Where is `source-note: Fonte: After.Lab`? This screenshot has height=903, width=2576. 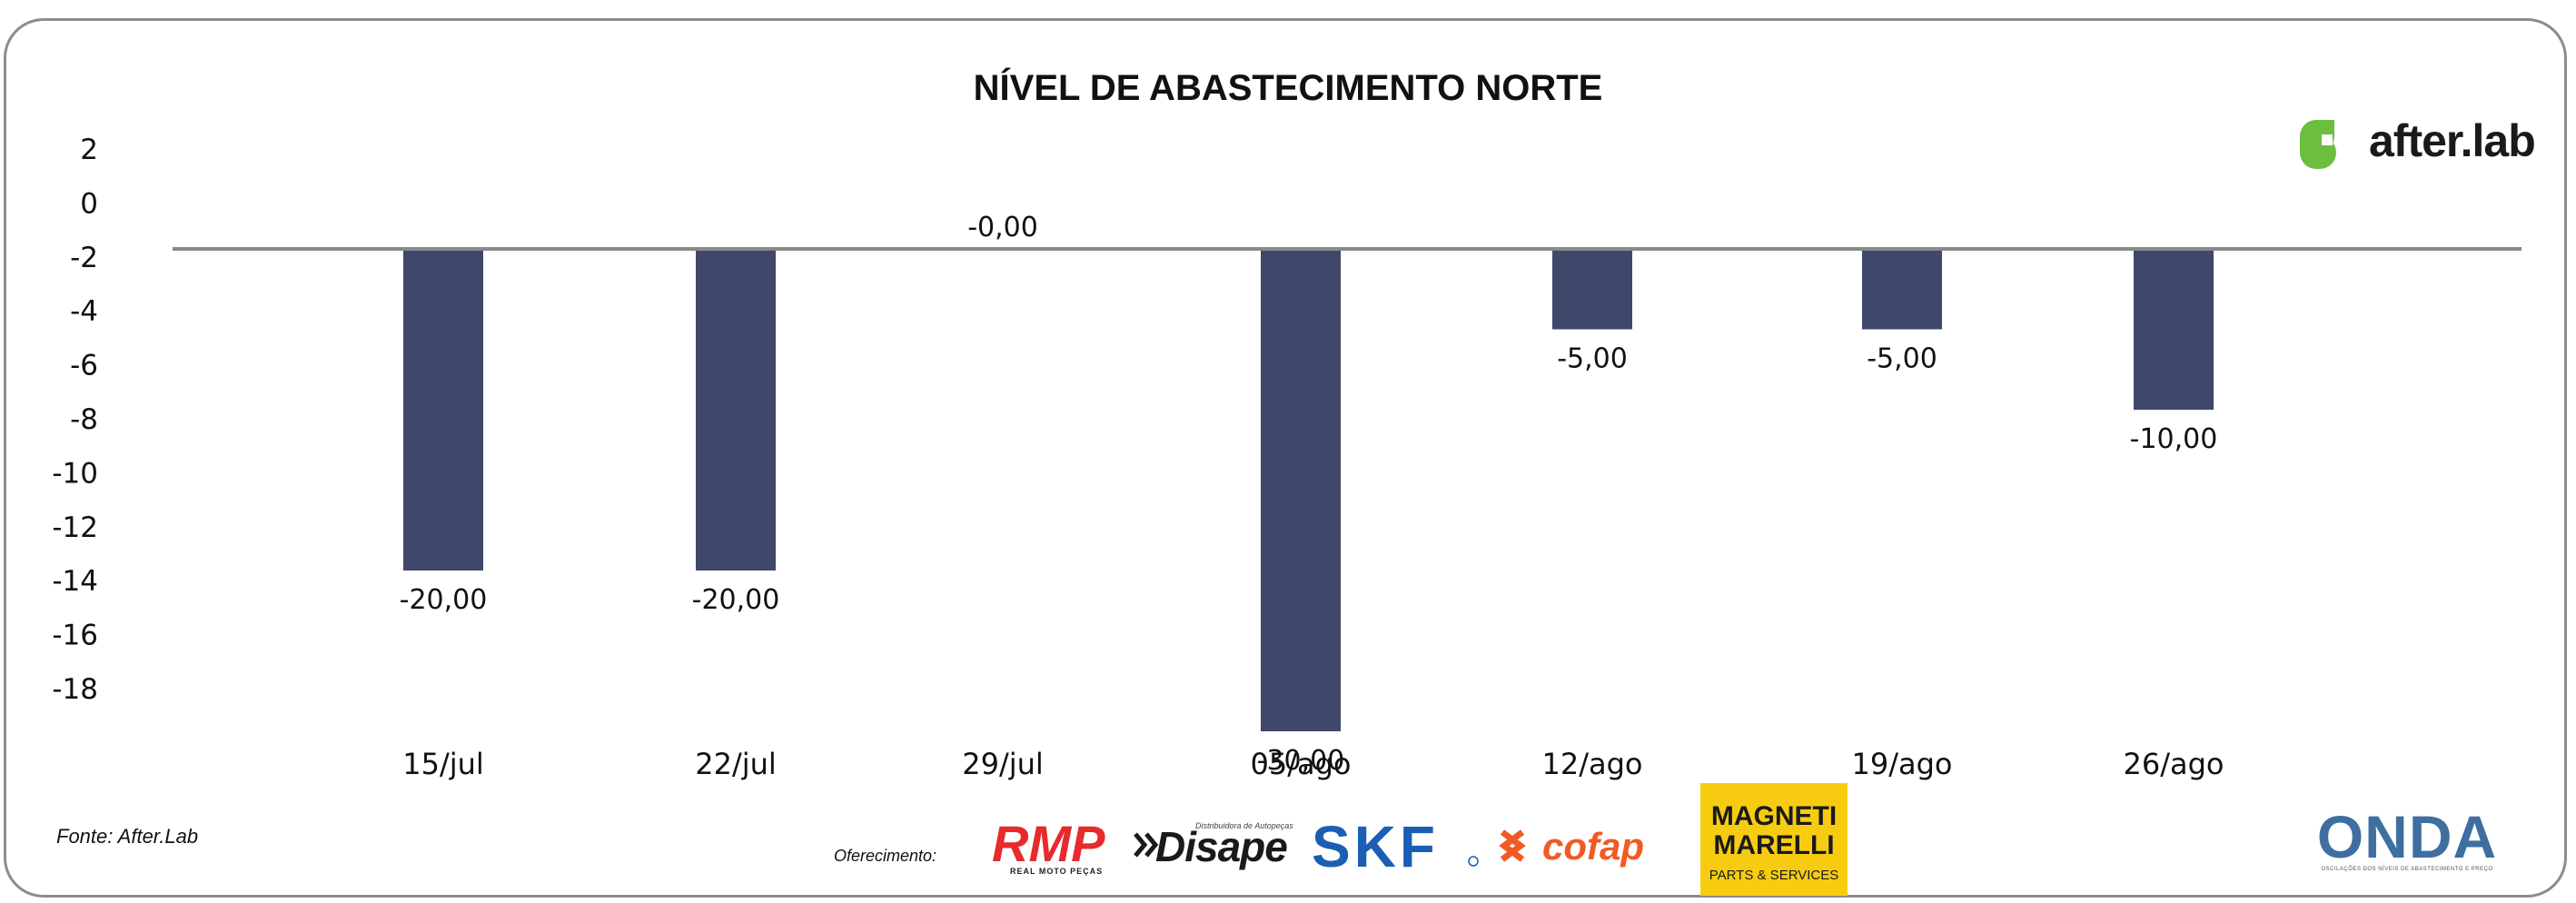
source-note: Fonte: After.Lab is located at coordinates (127, 836).